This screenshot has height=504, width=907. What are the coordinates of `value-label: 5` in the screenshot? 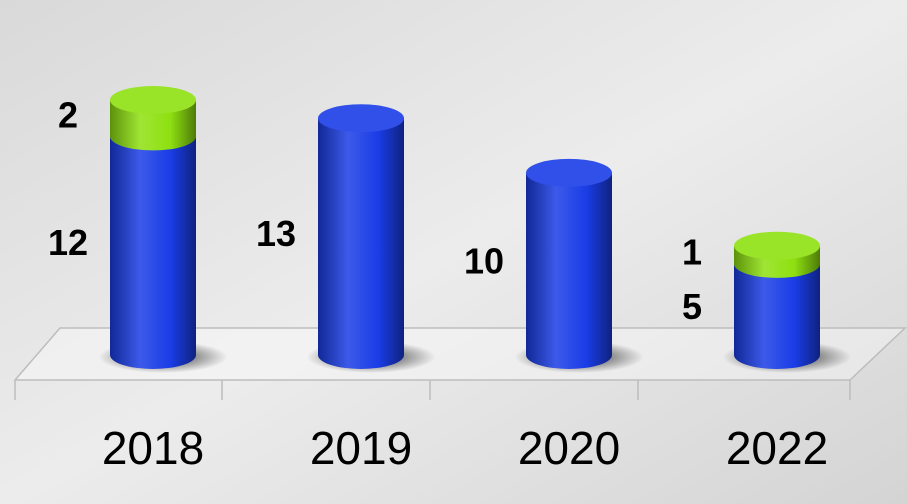 It's located at (692, 306).